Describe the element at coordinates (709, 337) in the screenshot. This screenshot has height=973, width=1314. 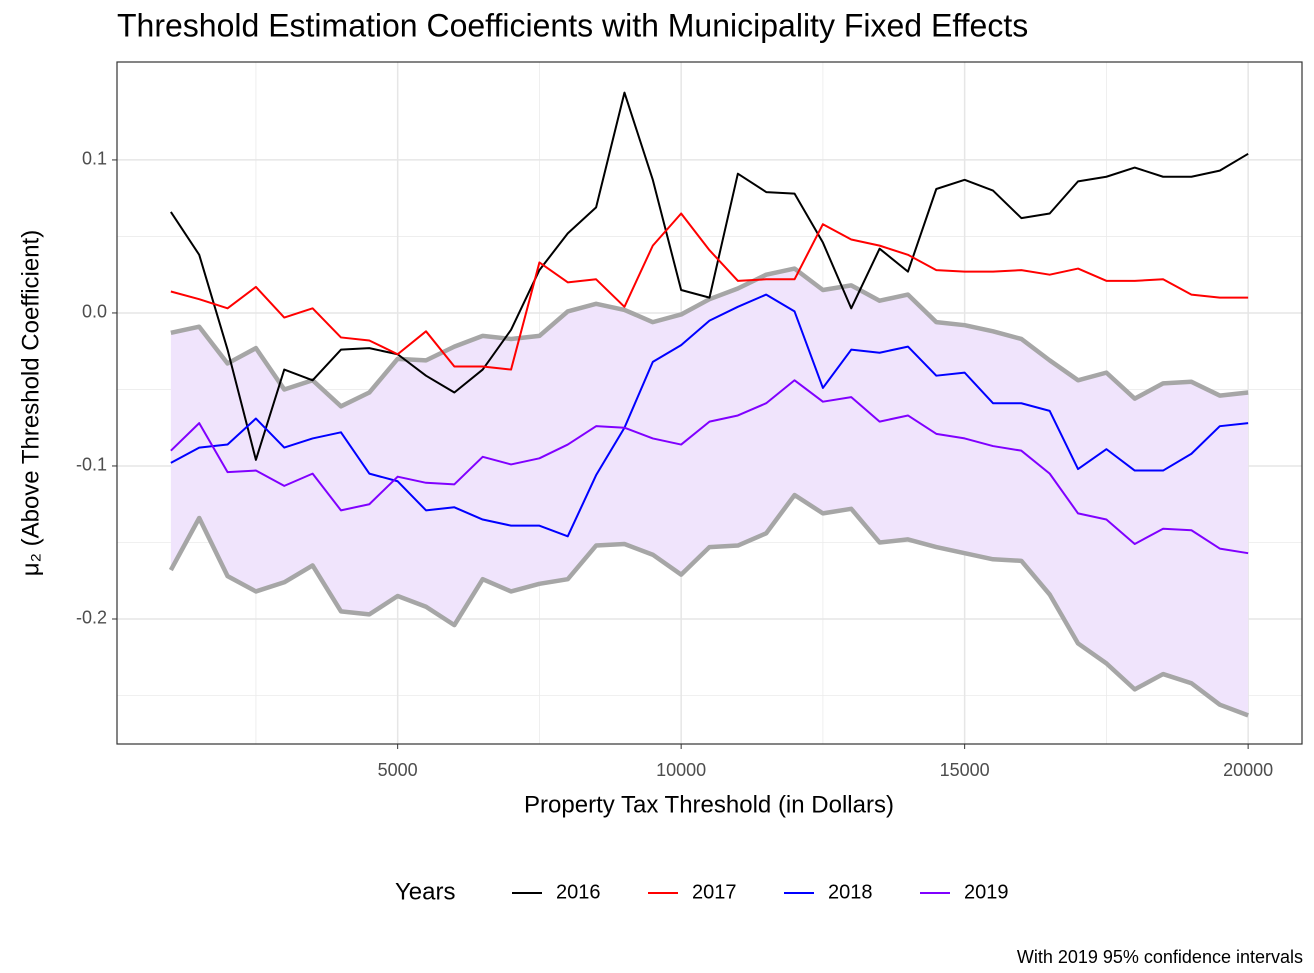
I see `band-upper-line` at that location.